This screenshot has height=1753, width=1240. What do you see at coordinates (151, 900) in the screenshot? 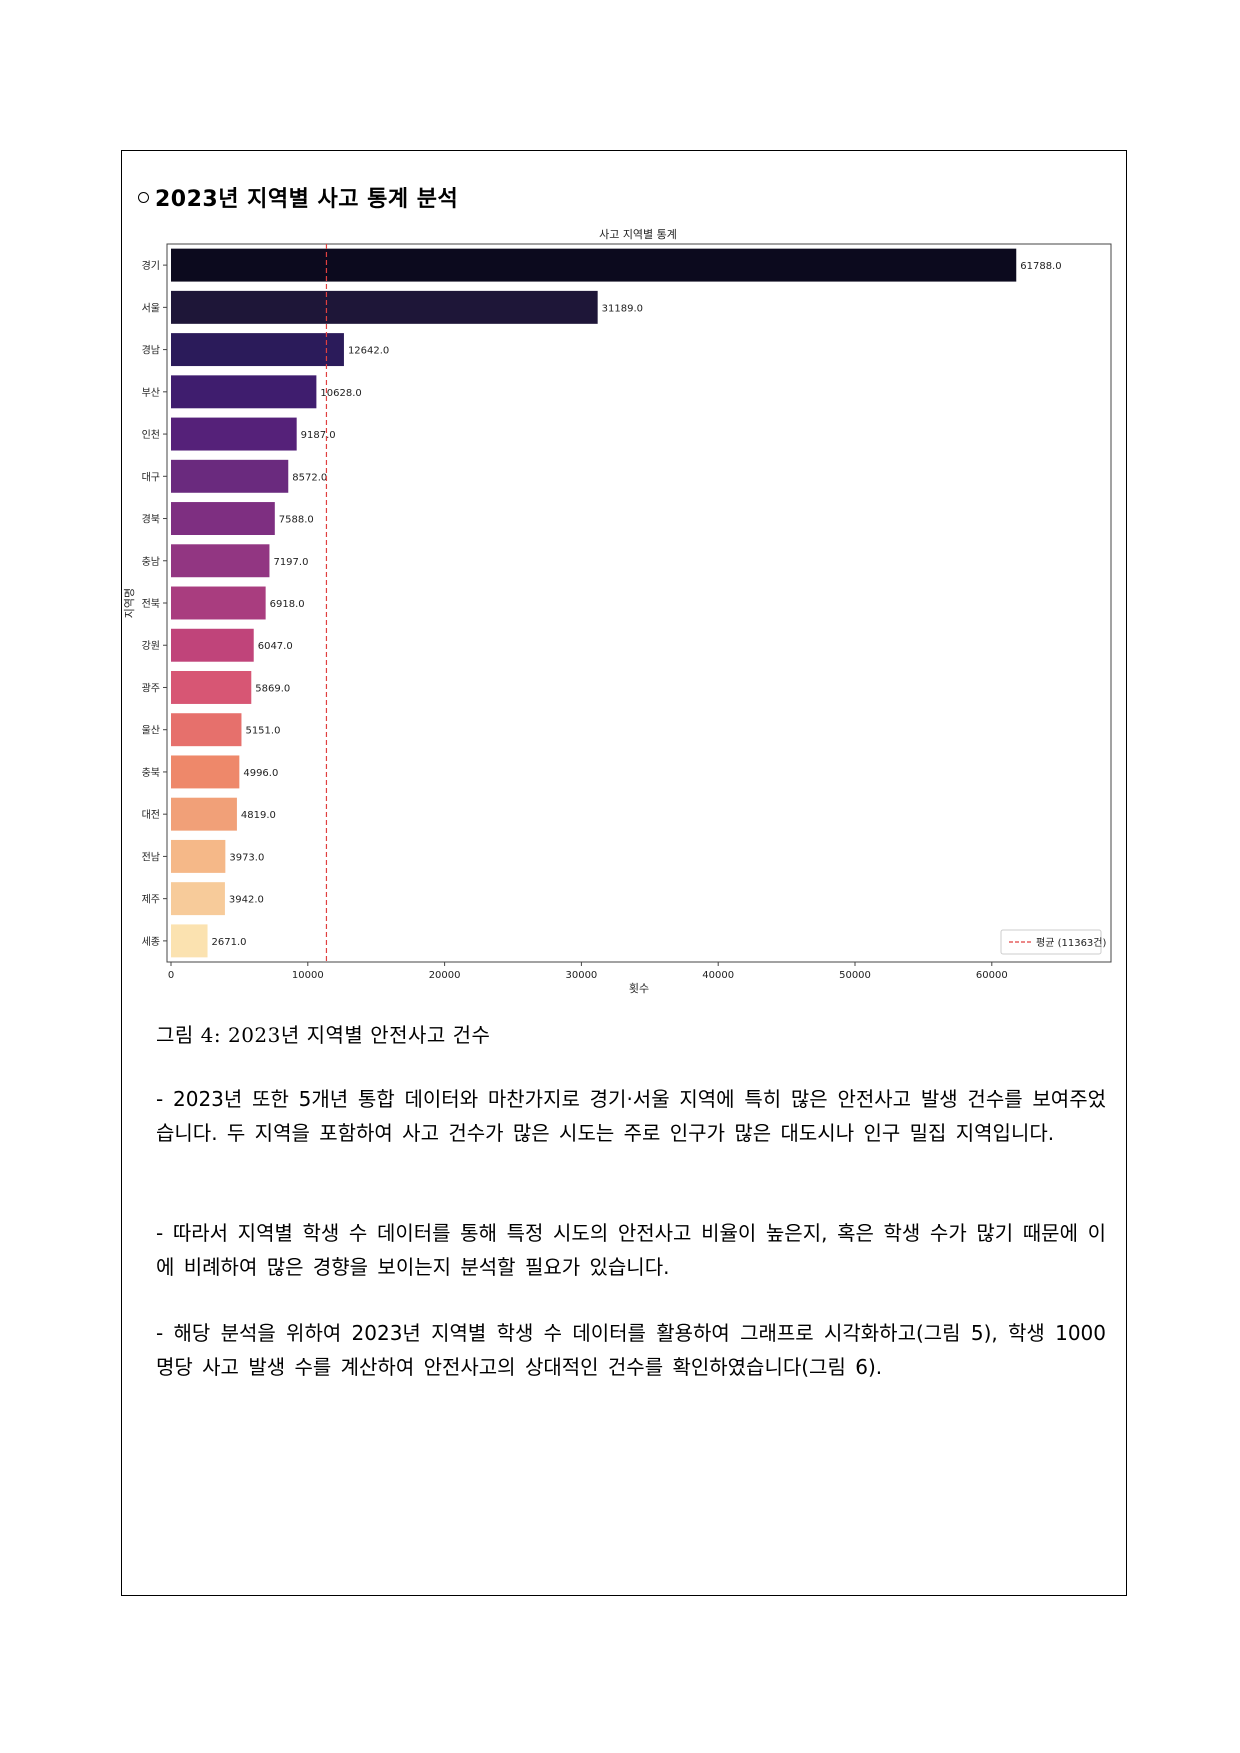
I see `y-tick-label: 제주` at bounding box center [151, 900].